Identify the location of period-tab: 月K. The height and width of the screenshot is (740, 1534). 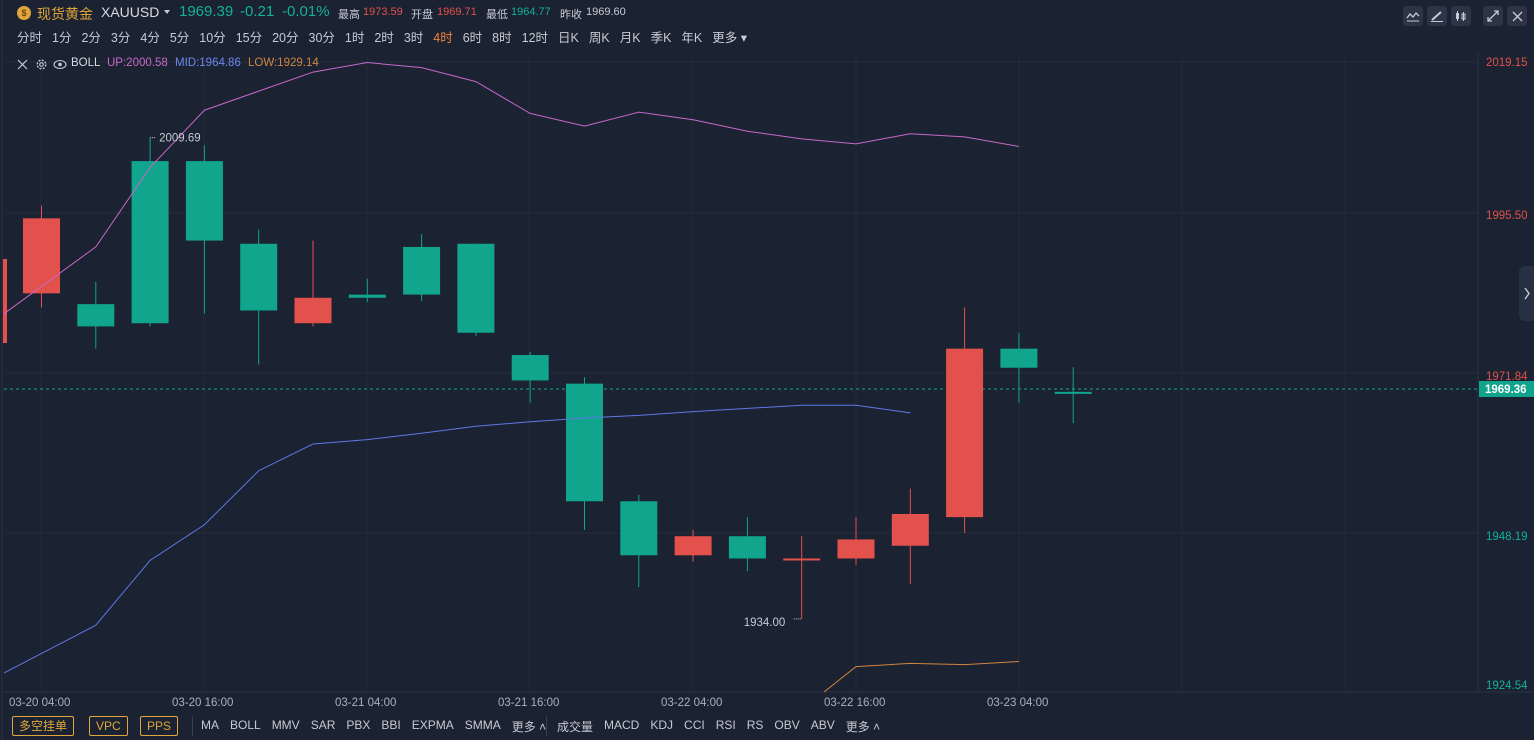
(630, 38).